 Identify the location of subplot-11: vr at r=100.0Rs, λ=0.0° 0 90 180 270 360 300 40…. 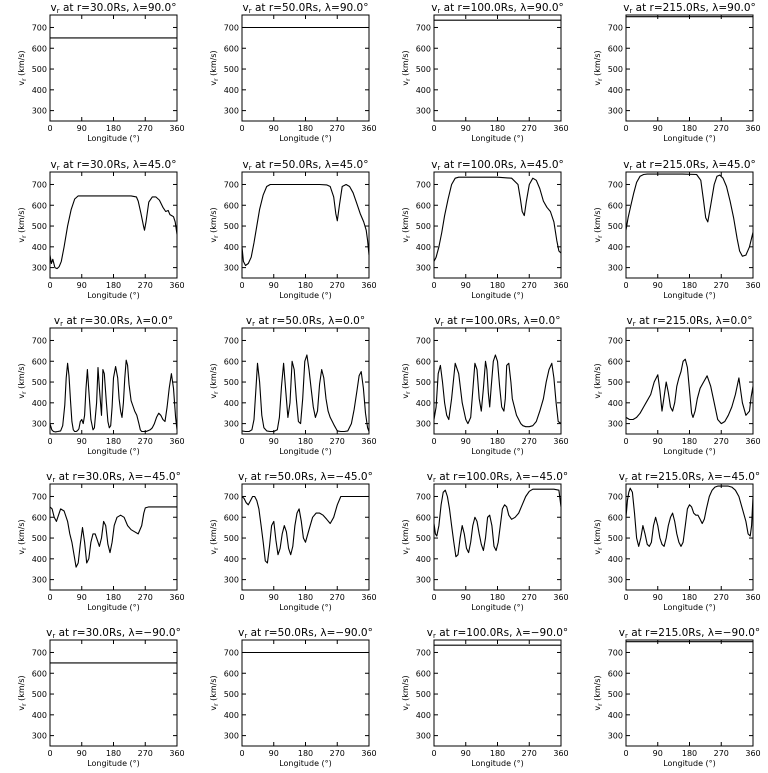
(485, 385).